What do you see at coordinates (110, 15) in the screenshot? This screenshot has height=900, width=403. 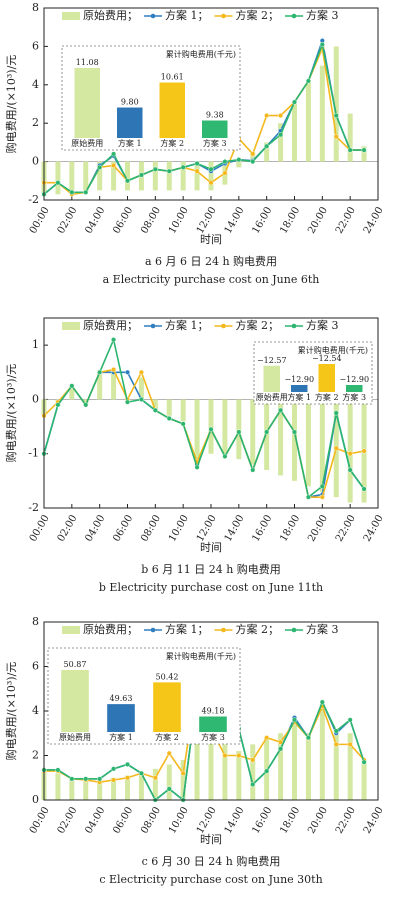 I see `legend-label: 原始费用；` at bounding box center [110, 15].